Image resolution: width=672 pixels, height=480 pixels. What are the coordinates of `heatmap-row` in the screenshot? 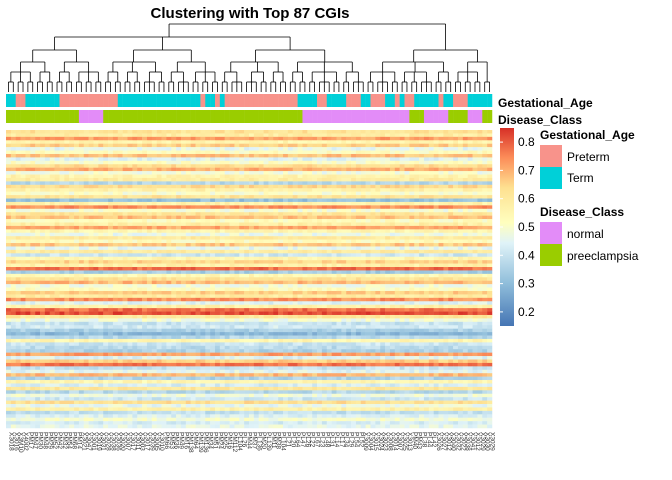 It's located at (249, 231).